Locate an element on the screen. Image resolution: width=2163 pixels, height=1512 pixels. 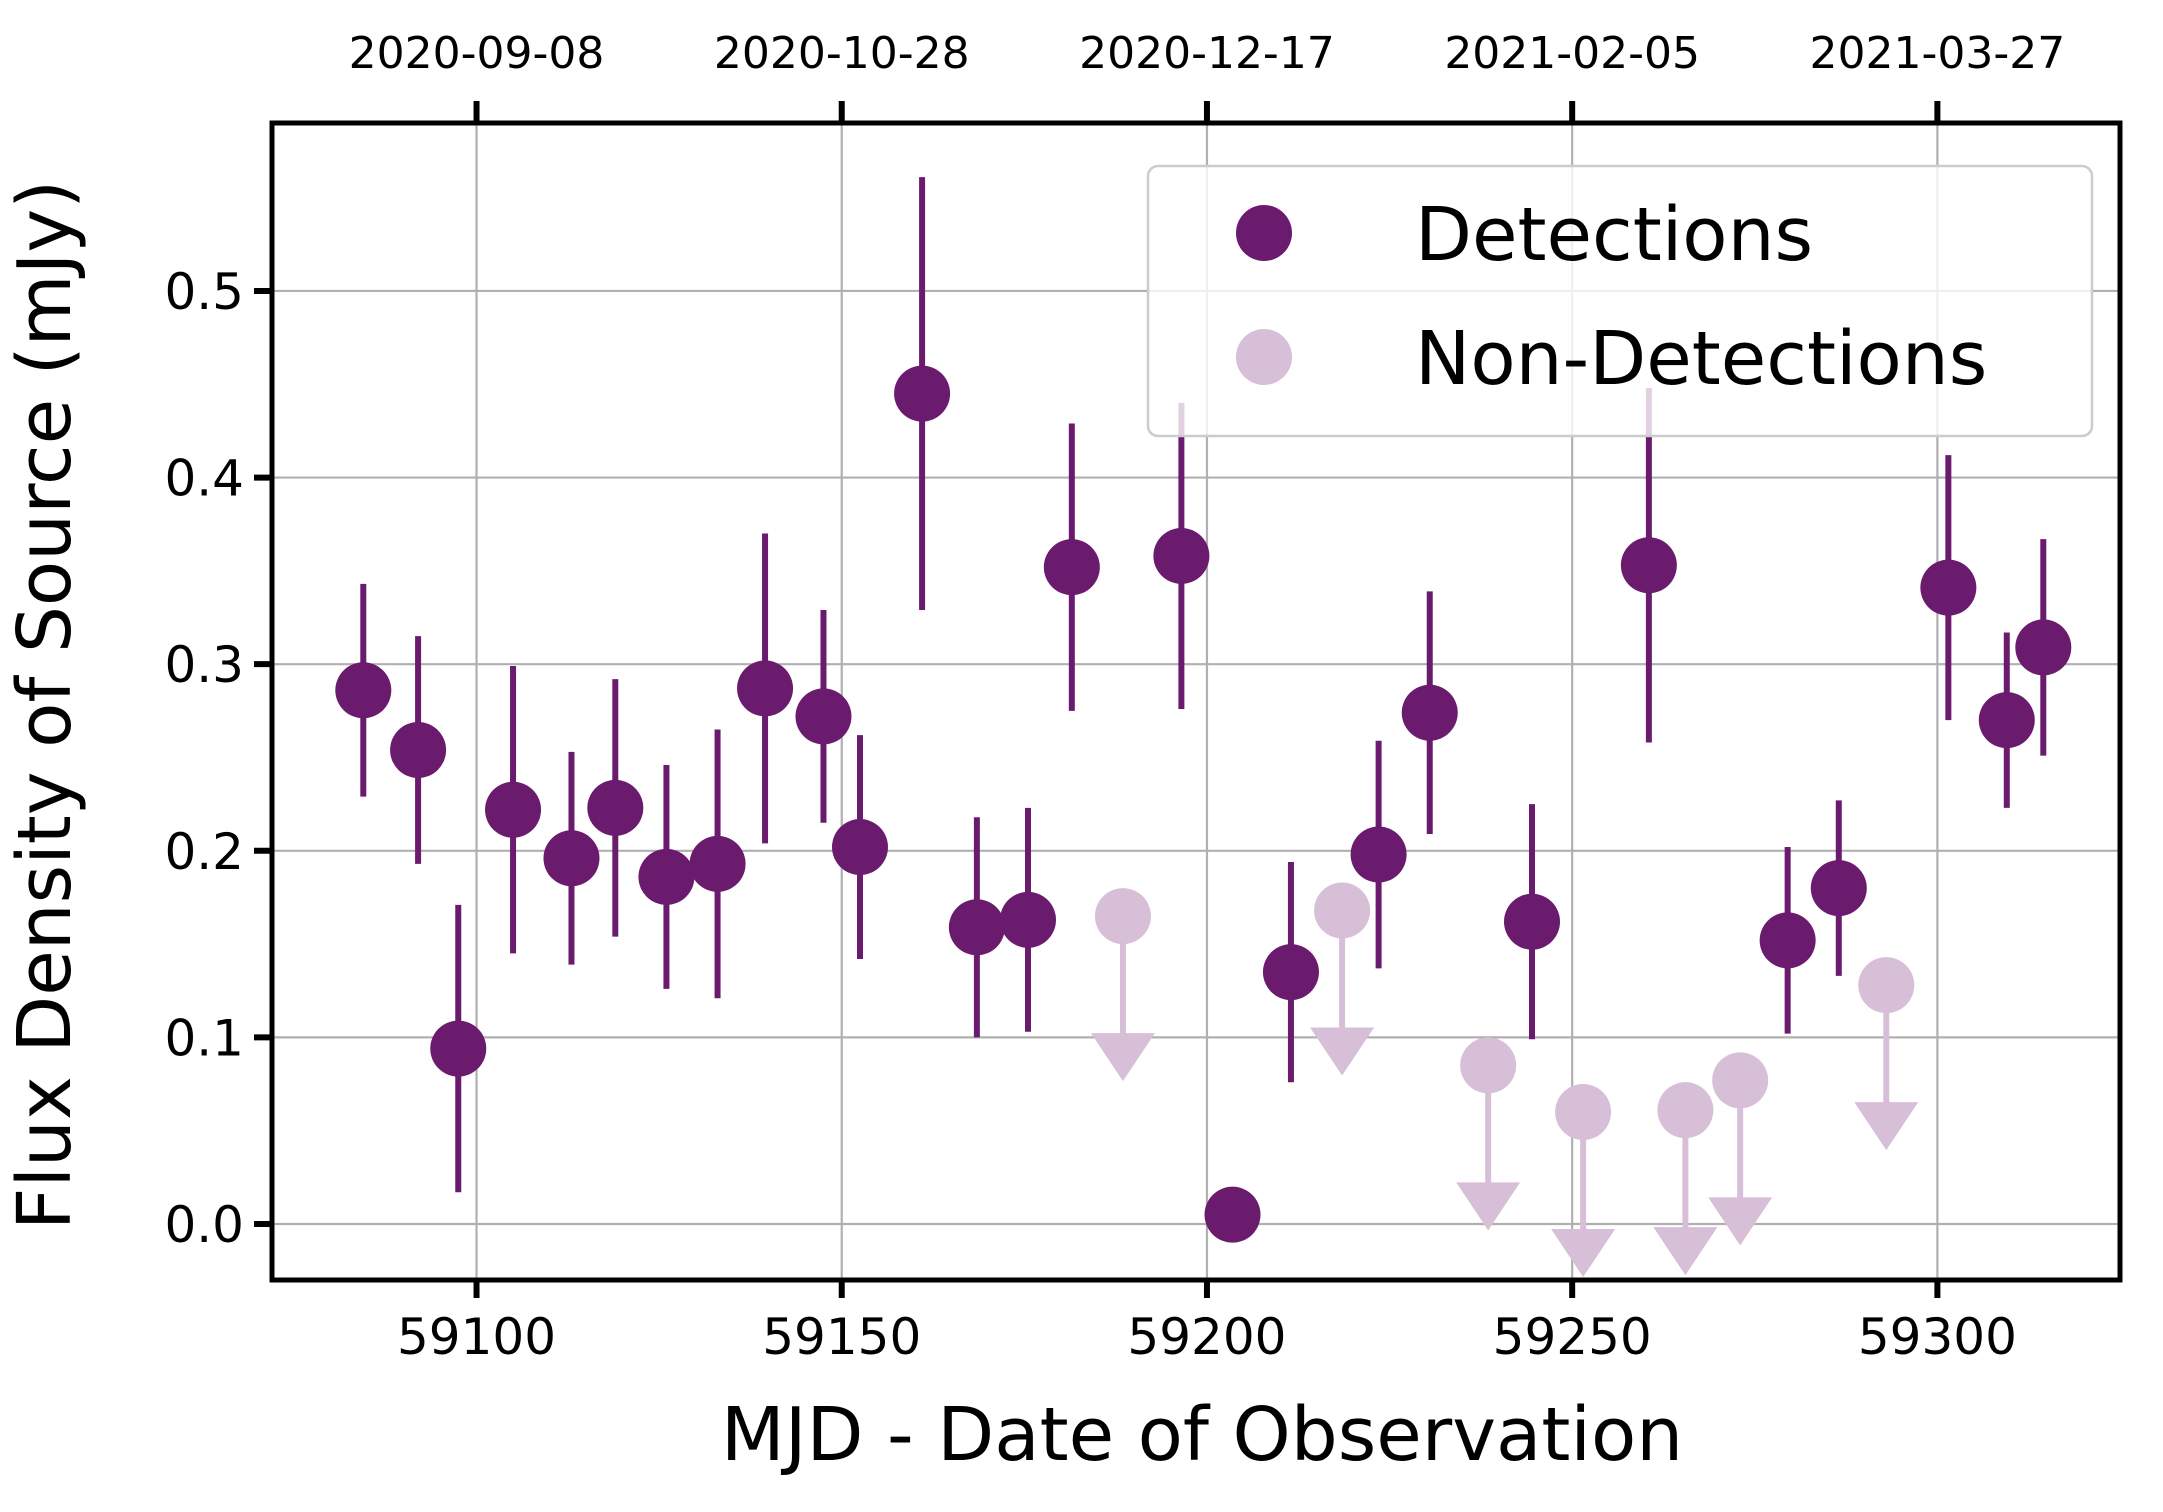
legend-box is located at coordinates (1620, 301).